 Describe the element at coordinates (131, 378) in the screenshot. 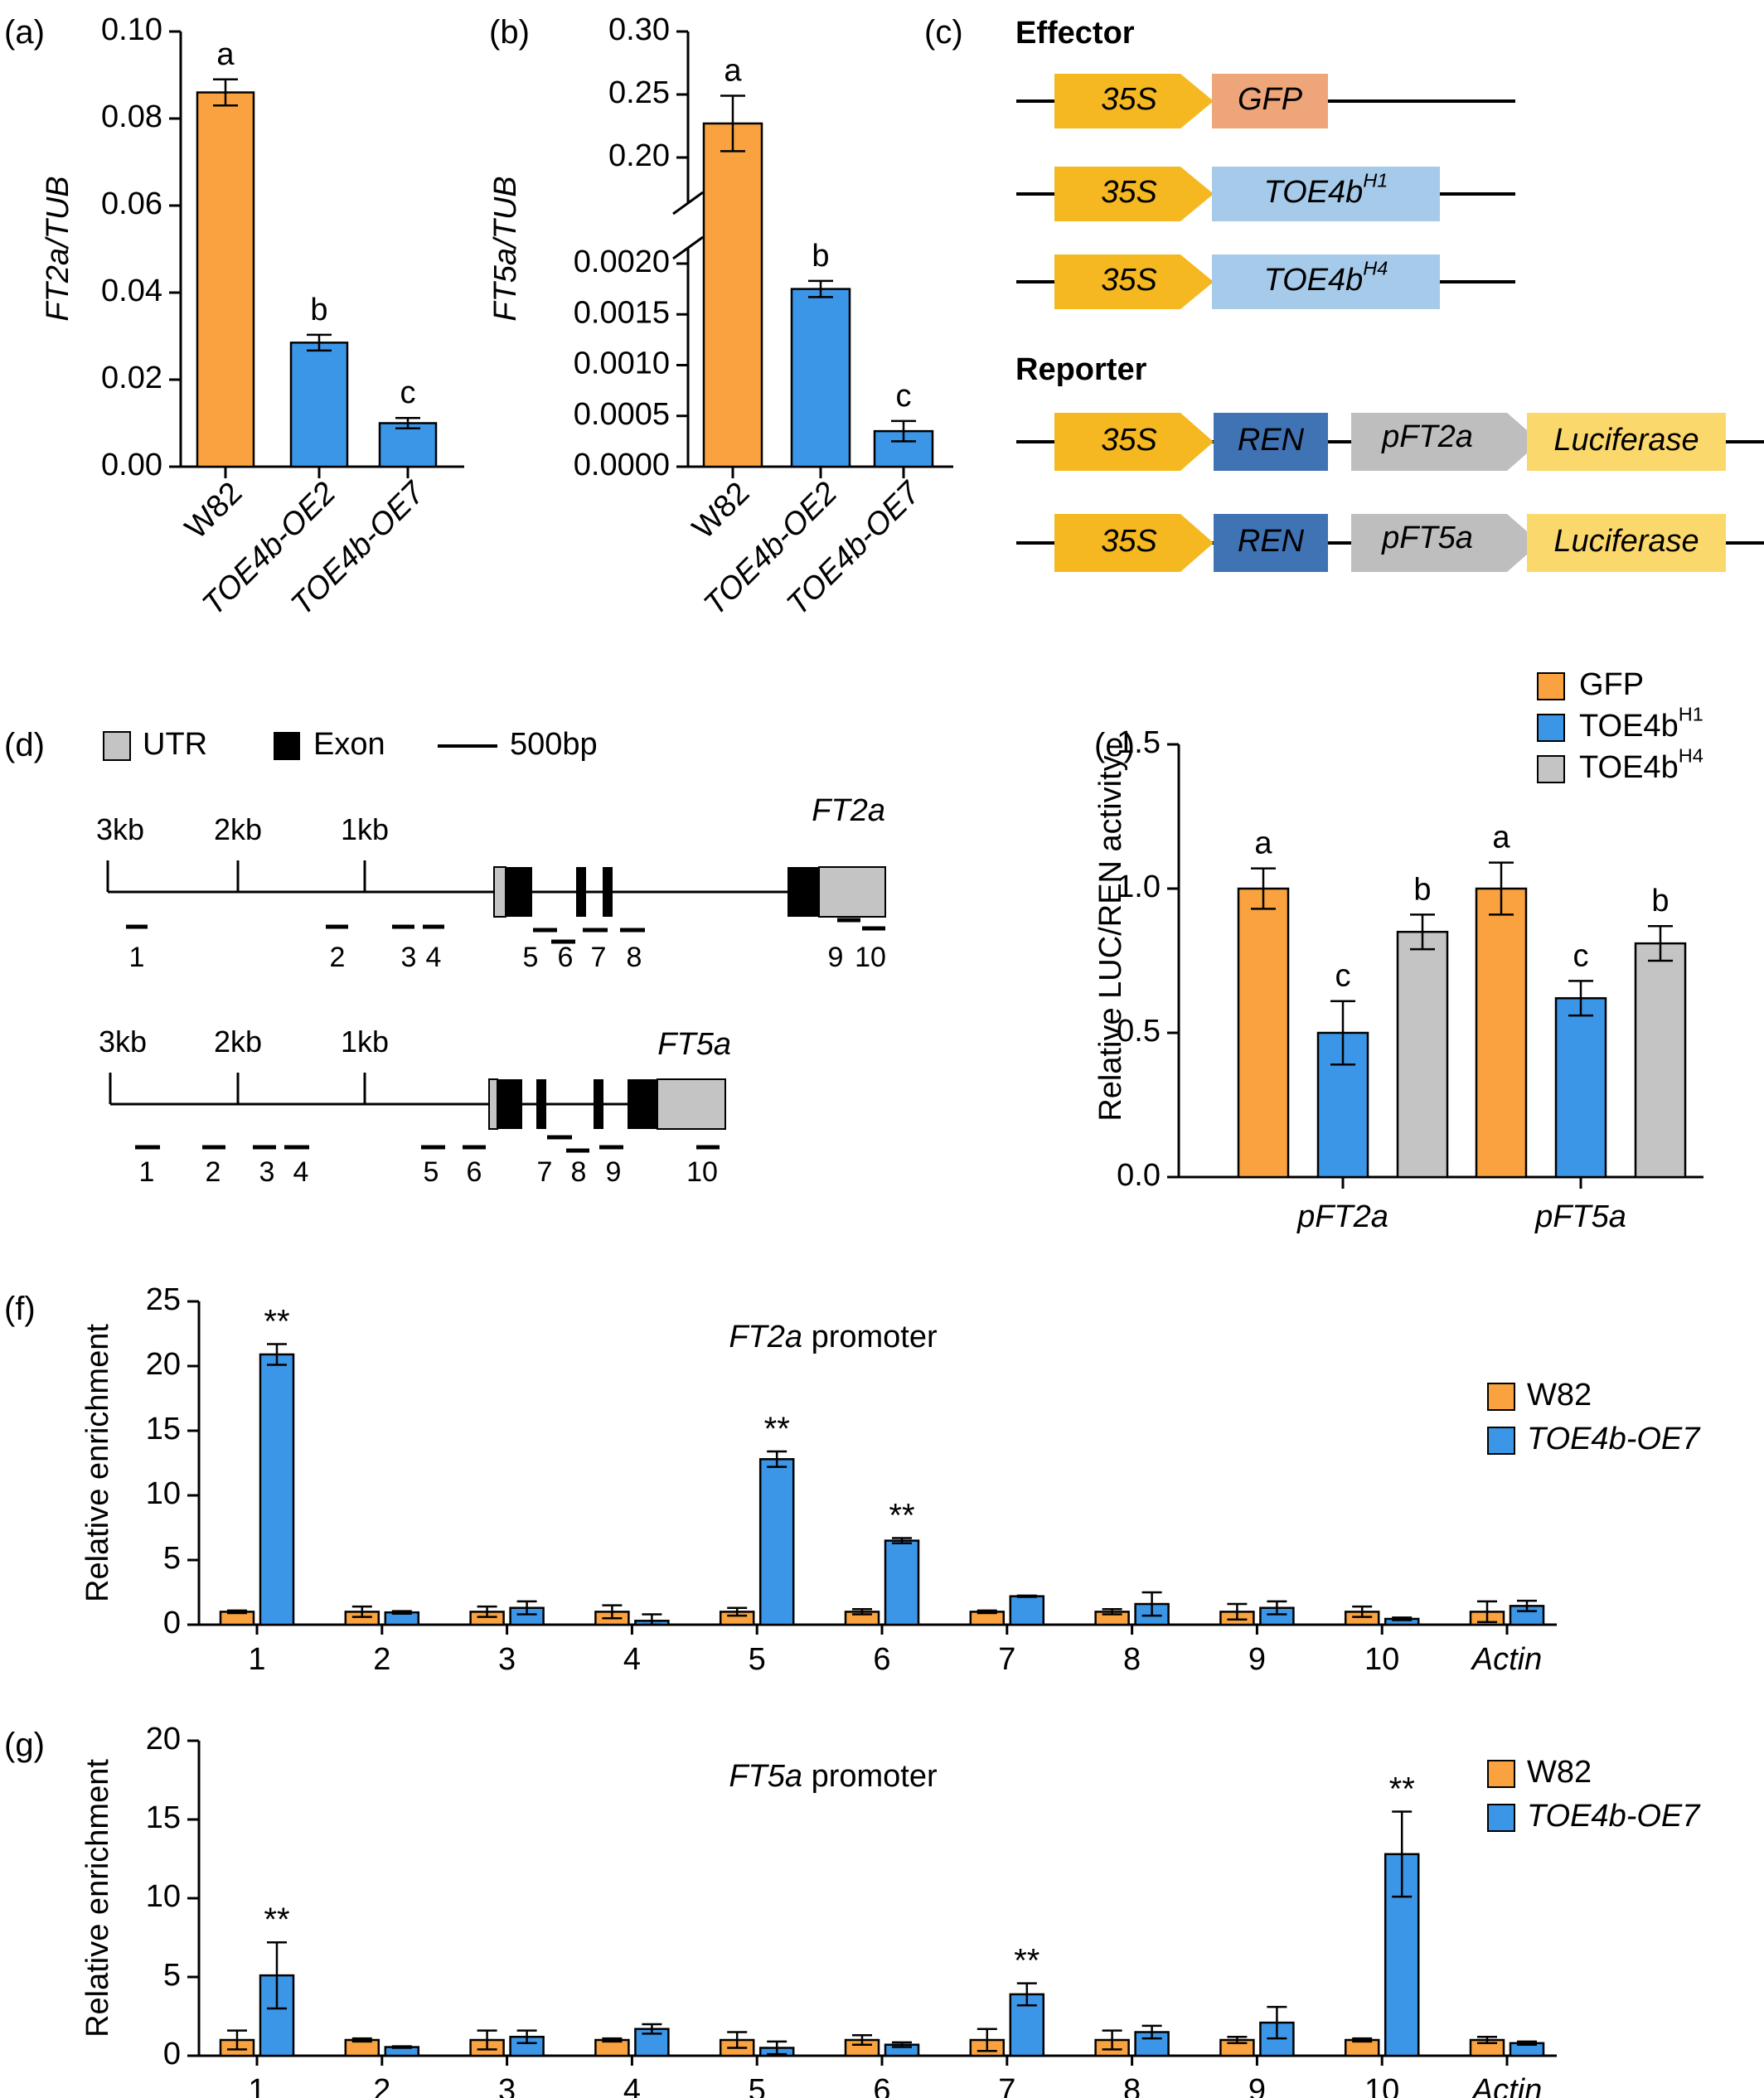

I see `y-tick-label-a-1: 0.02` at that location.